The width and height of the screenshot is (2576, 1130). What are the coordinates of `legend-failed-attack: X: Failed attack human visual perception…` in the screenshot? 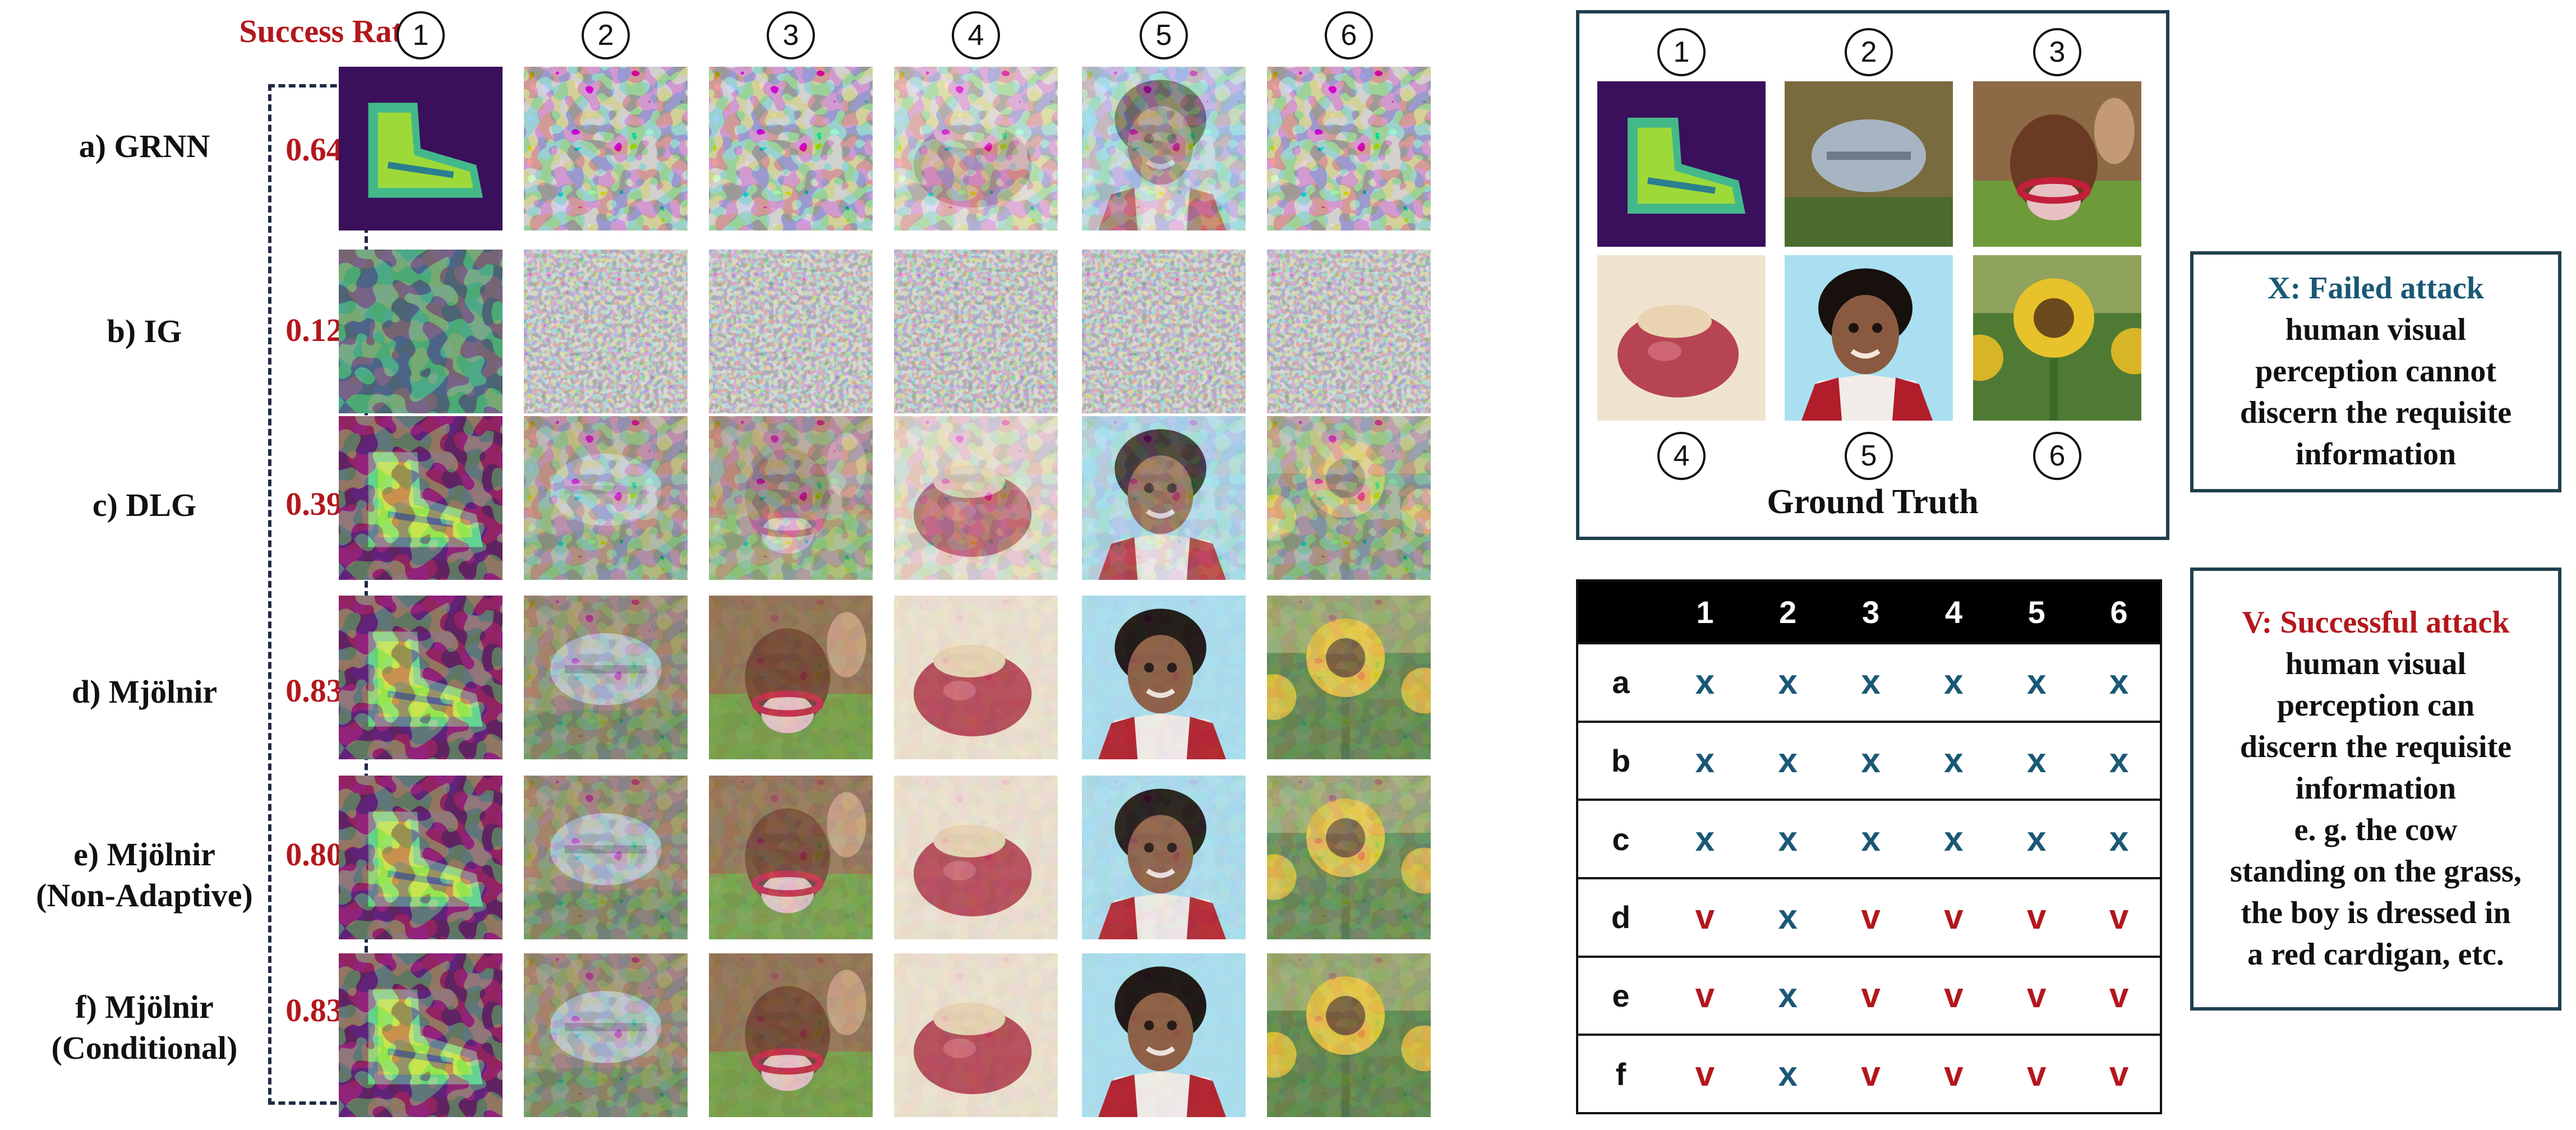 It's located at (2375, 371).